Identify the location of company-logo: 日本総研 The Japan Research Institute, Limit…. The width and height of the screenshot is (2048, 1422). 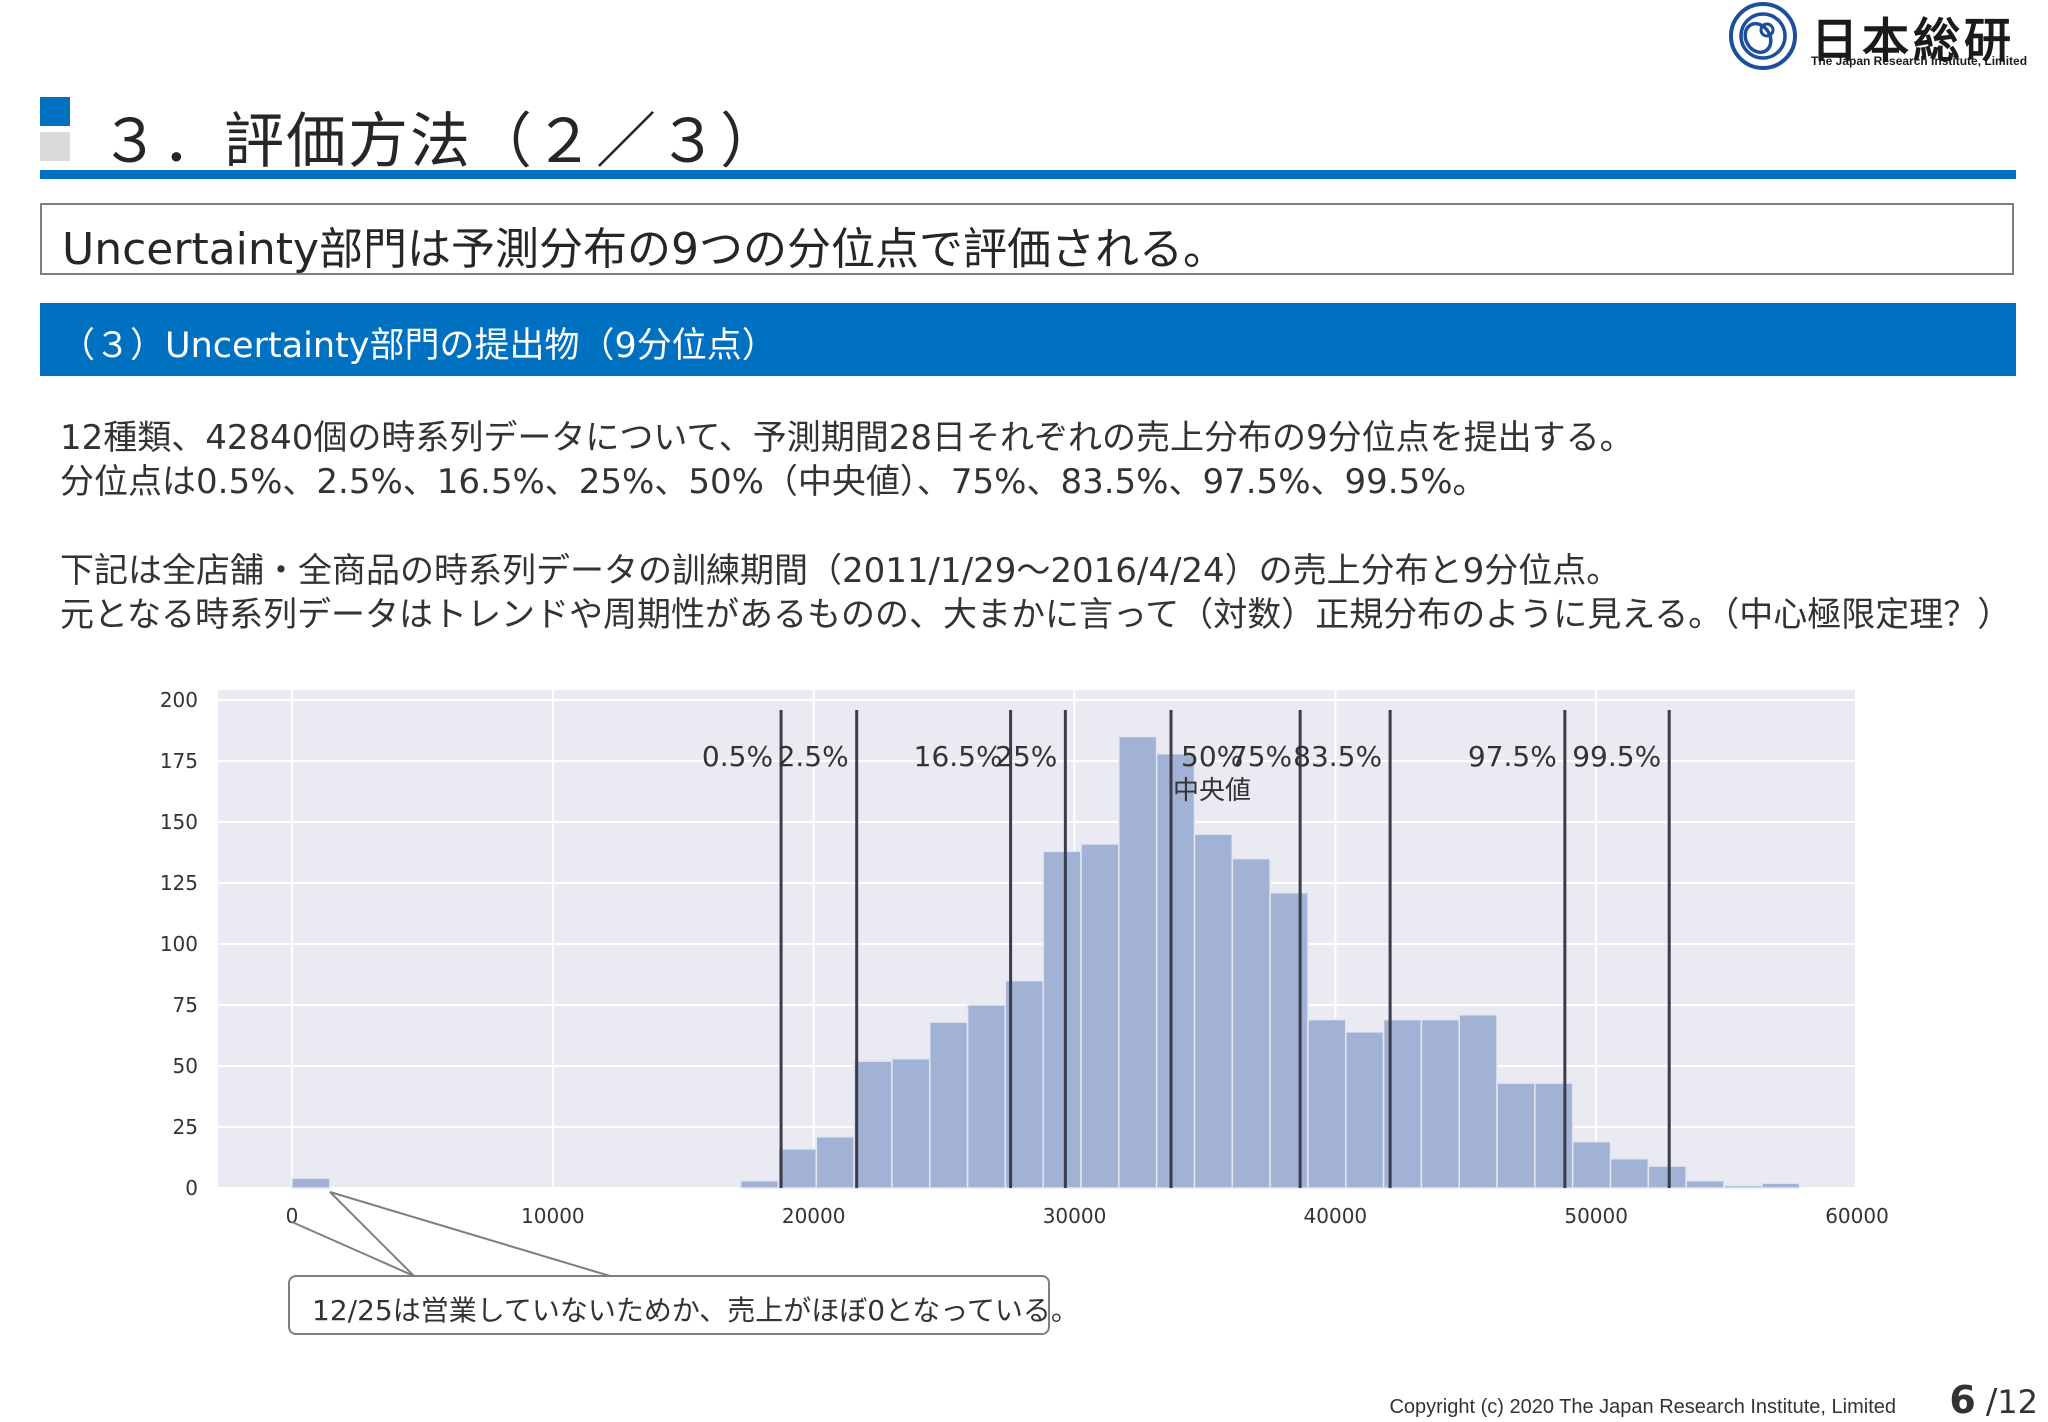
(1885, 36).